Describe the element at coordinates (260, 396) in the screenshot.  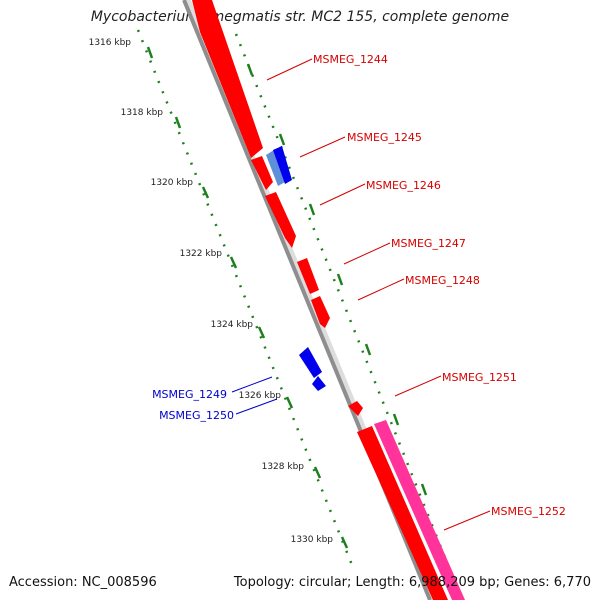
I see `kbp-label: 1326 kbp` at that location.